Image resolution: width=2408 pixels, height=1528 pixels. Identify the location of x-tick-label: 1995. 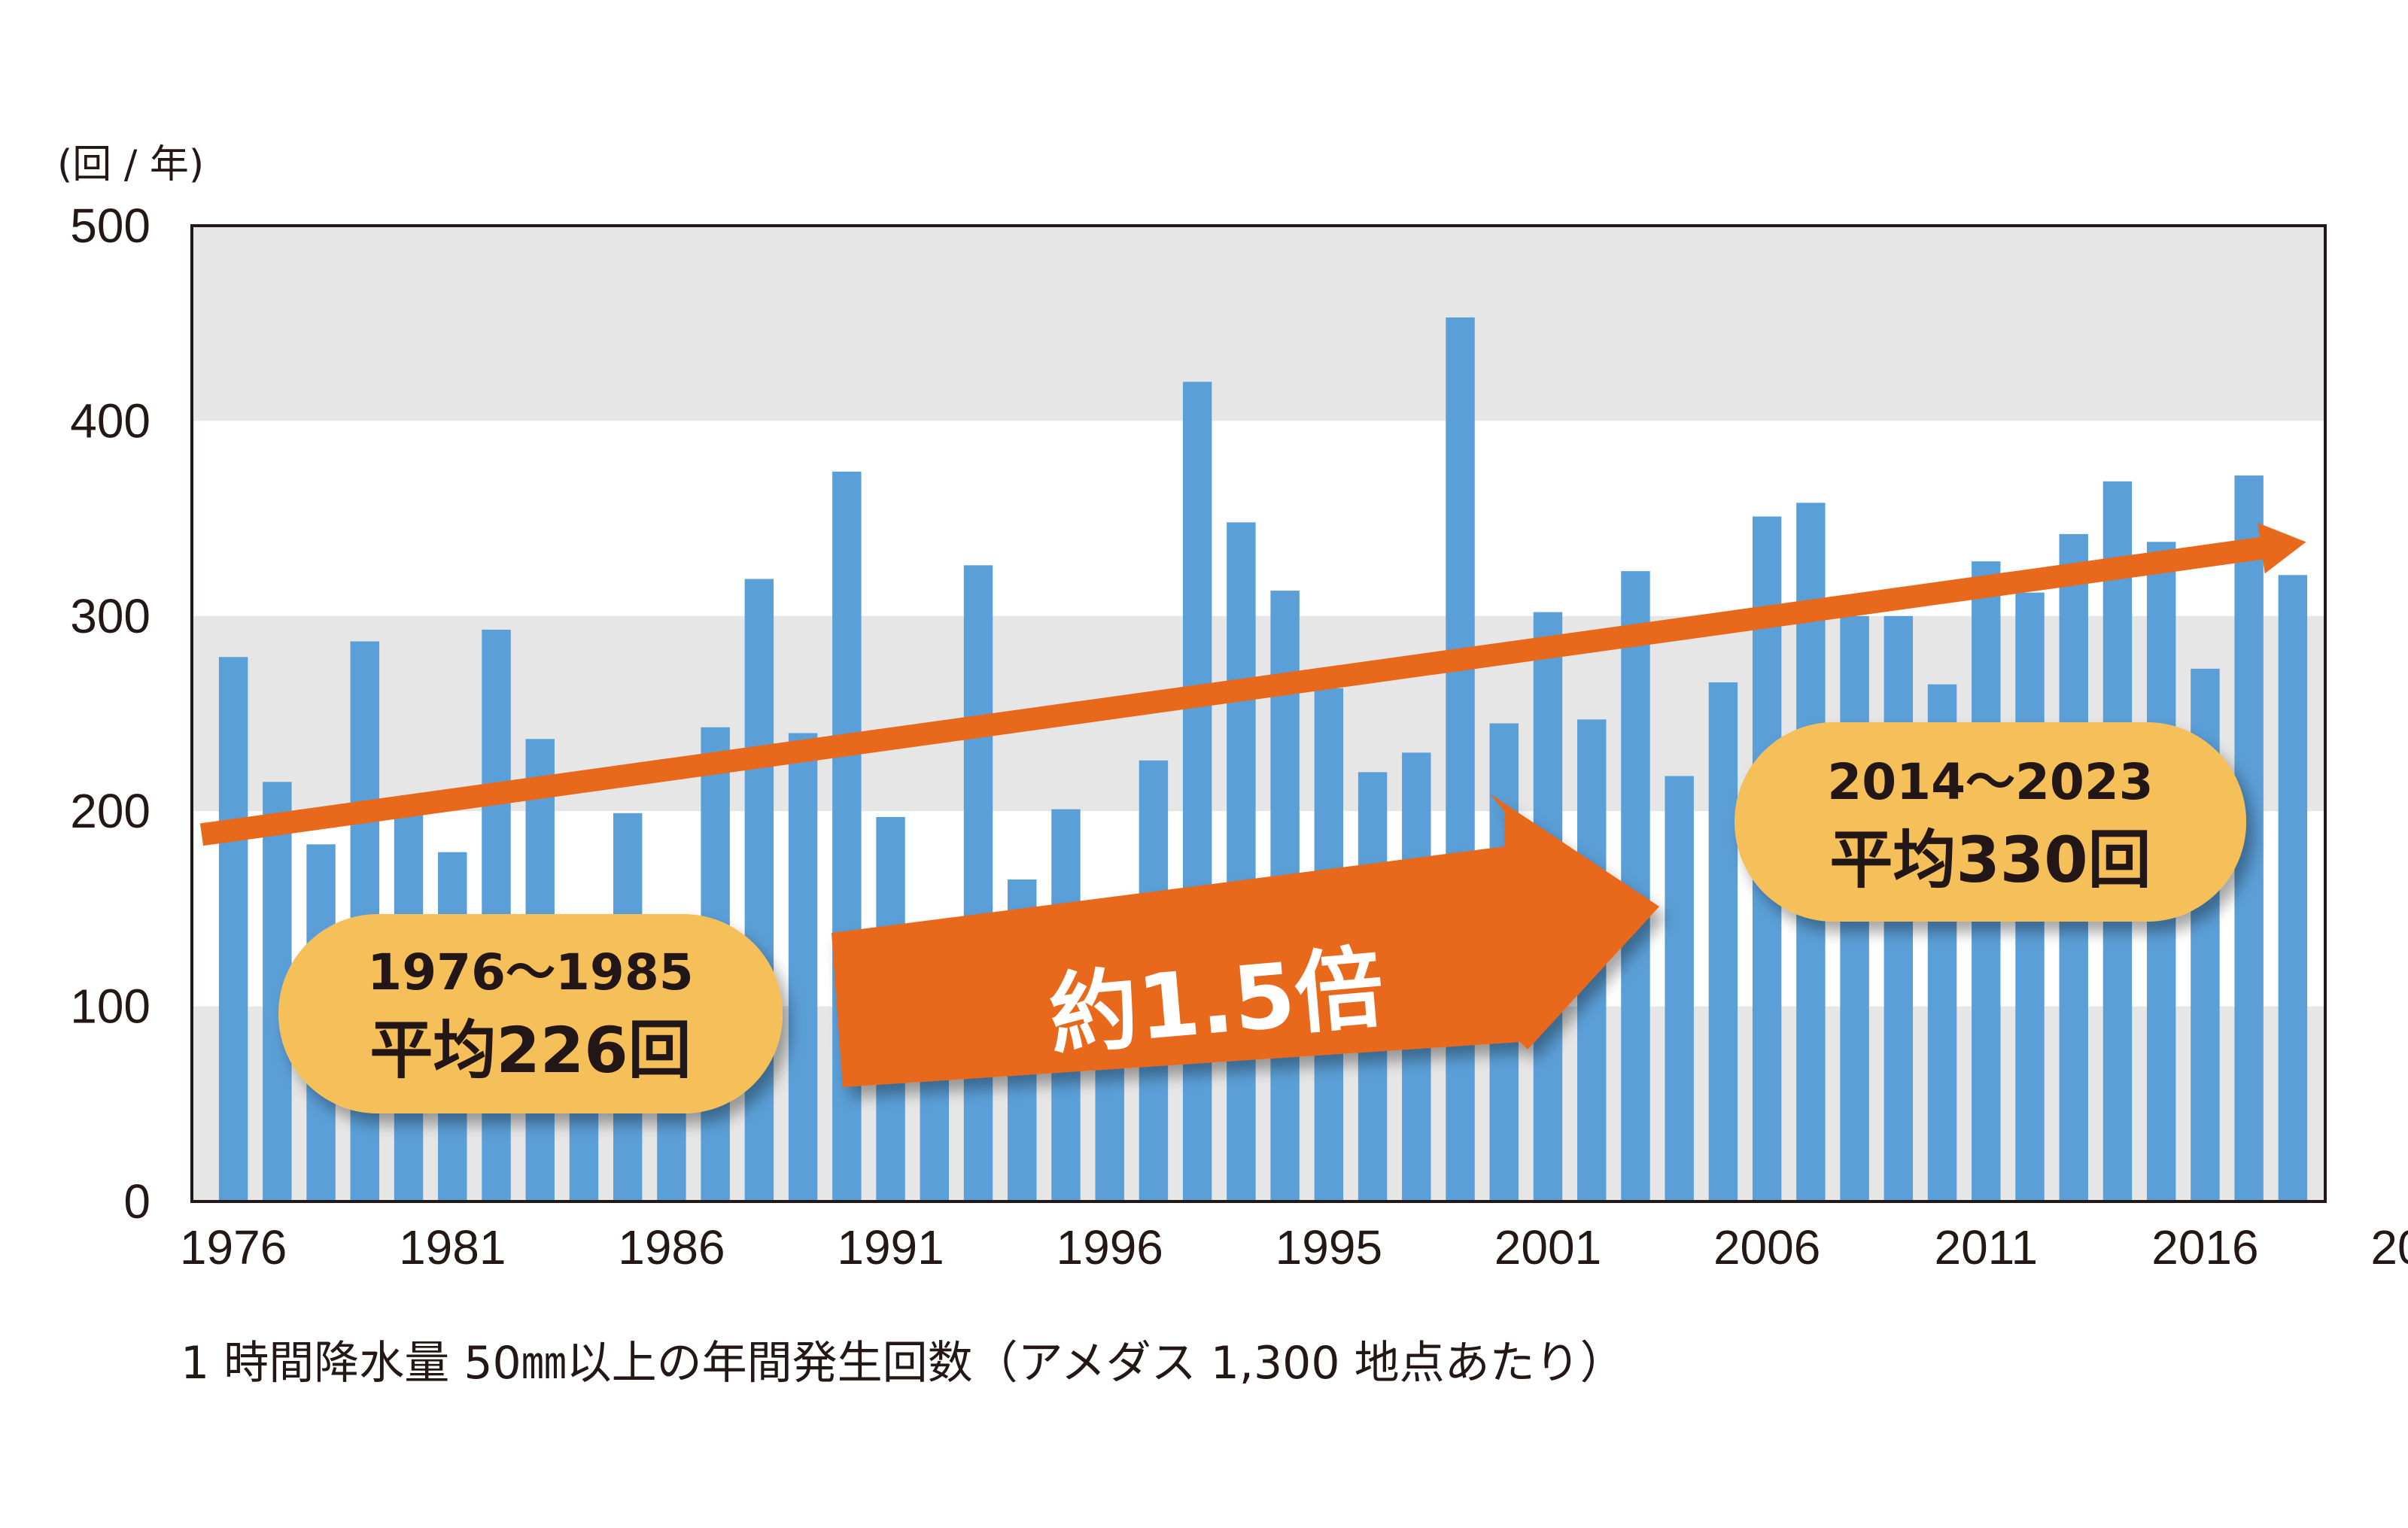
(1328, 1247).